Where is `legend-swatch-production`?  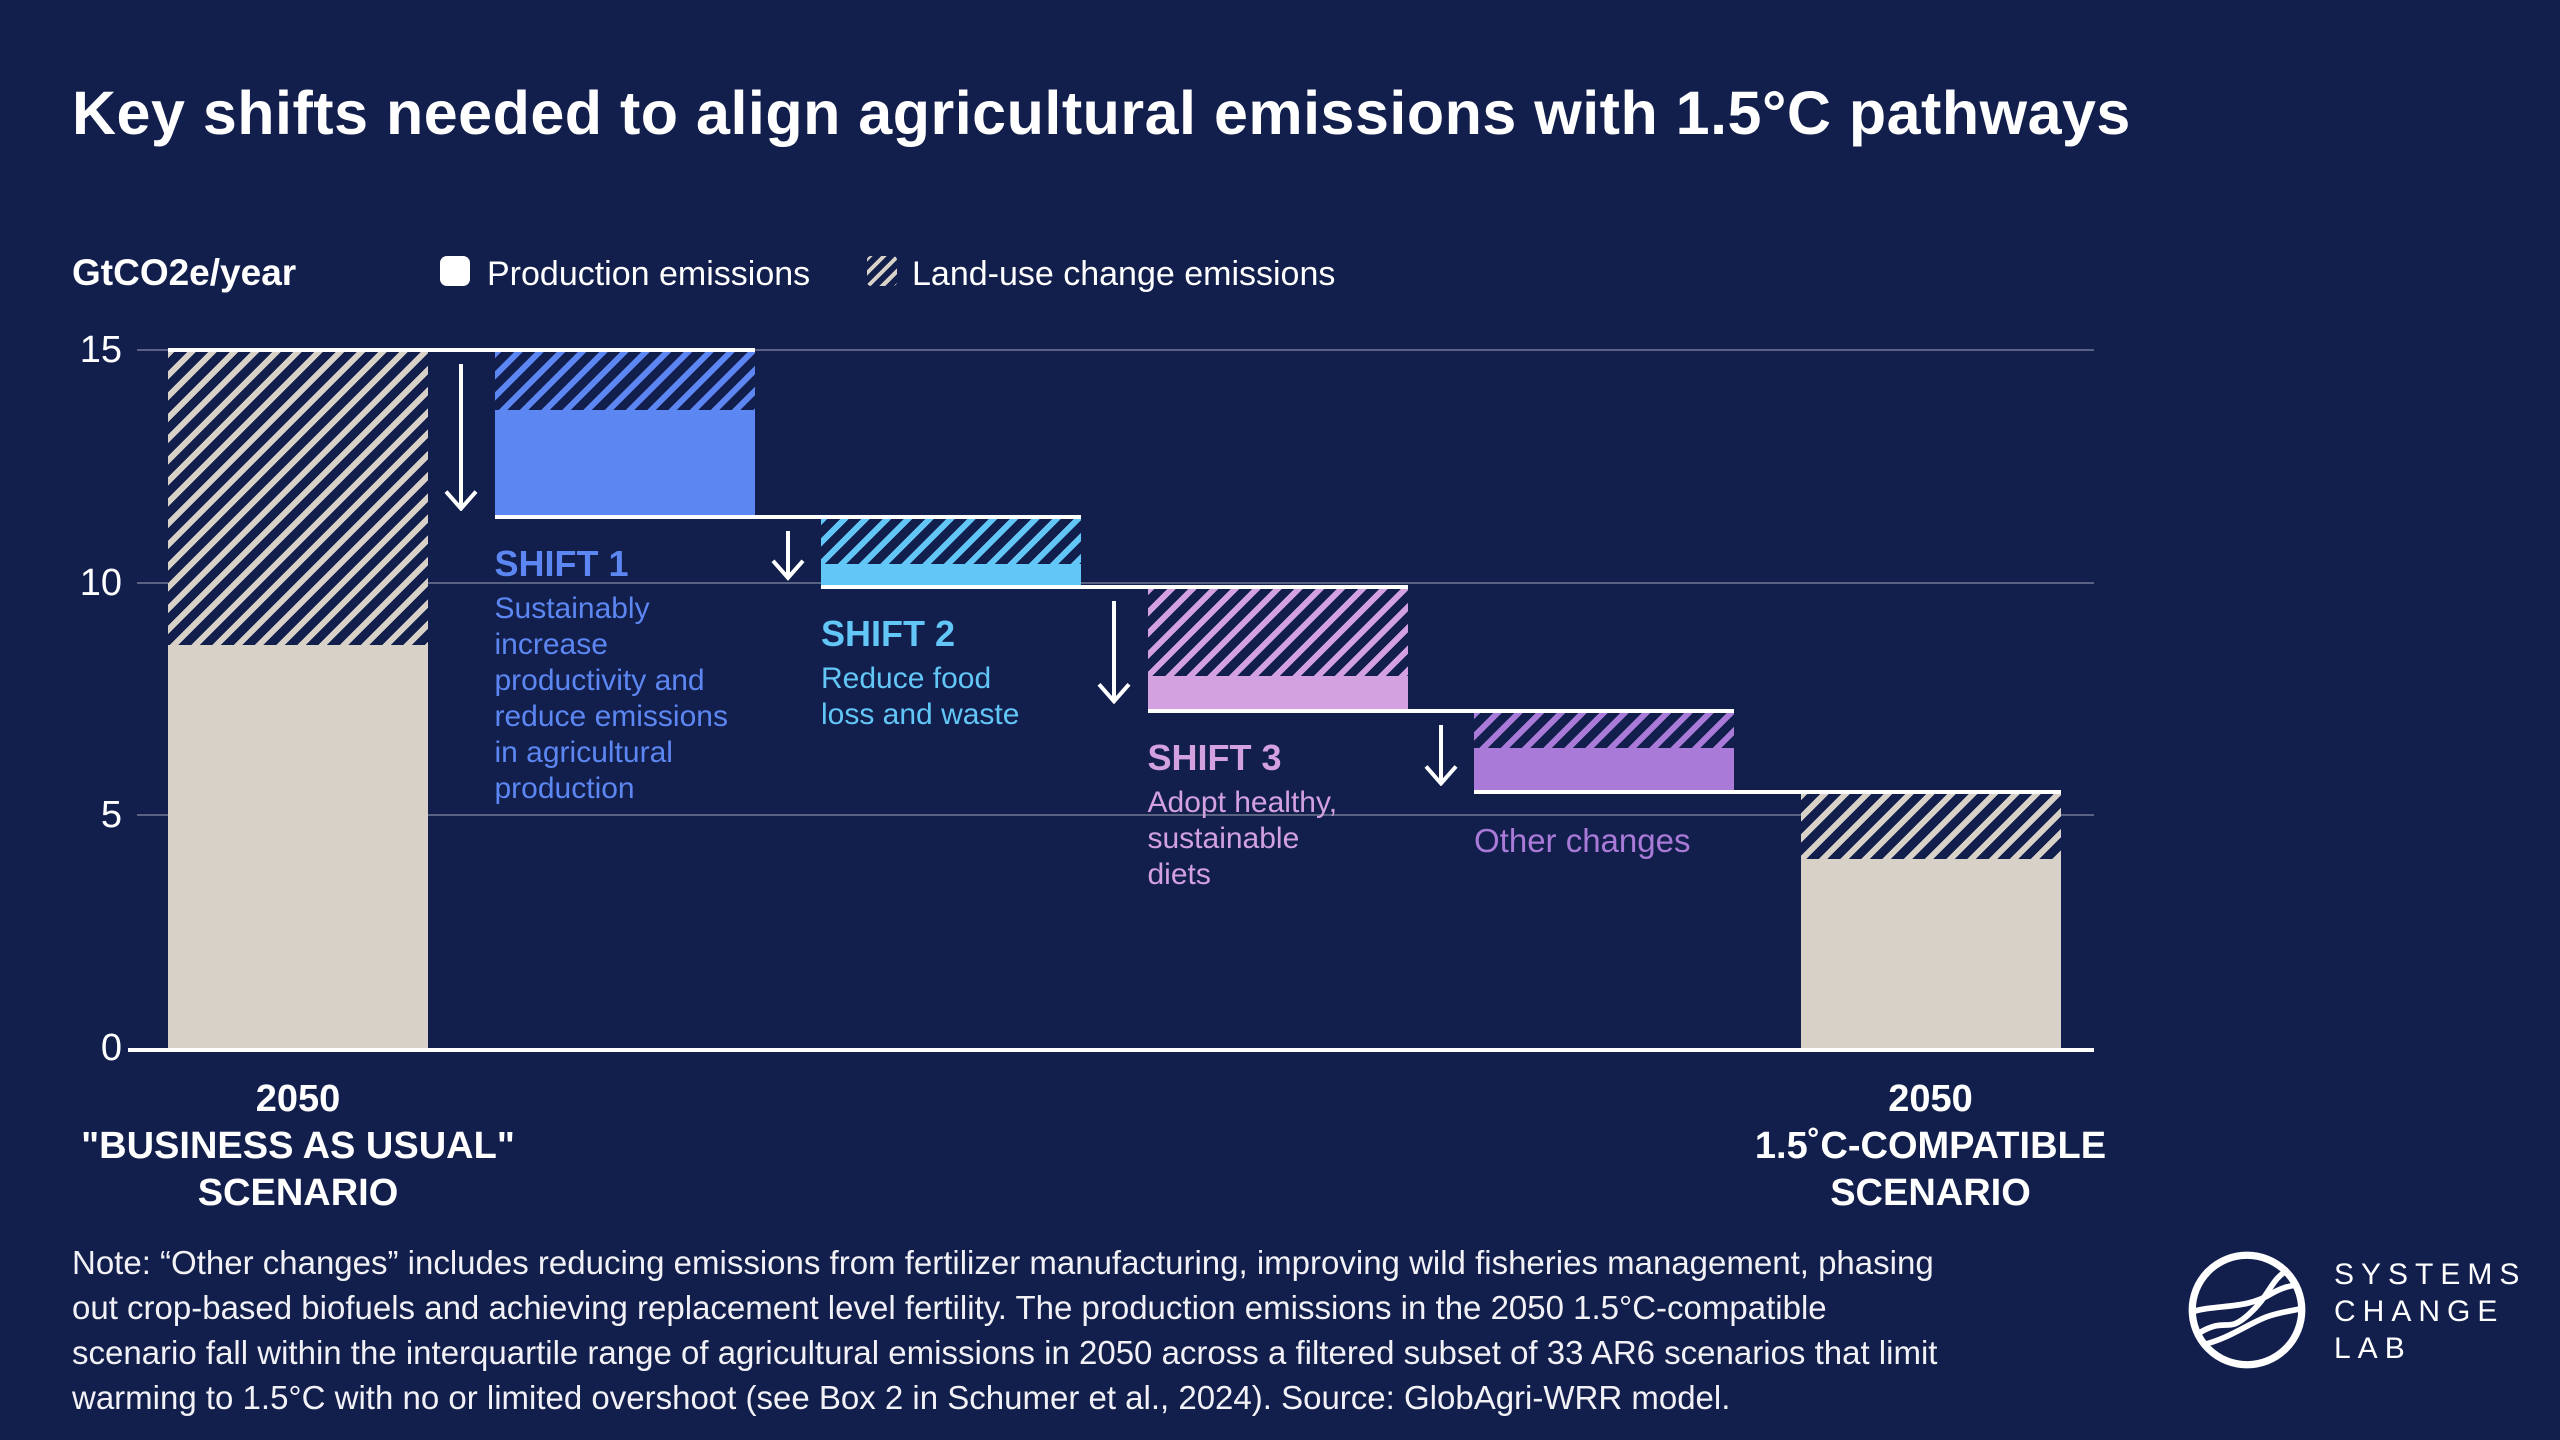 legend-swatch-production is located at coordinates (455, 271).